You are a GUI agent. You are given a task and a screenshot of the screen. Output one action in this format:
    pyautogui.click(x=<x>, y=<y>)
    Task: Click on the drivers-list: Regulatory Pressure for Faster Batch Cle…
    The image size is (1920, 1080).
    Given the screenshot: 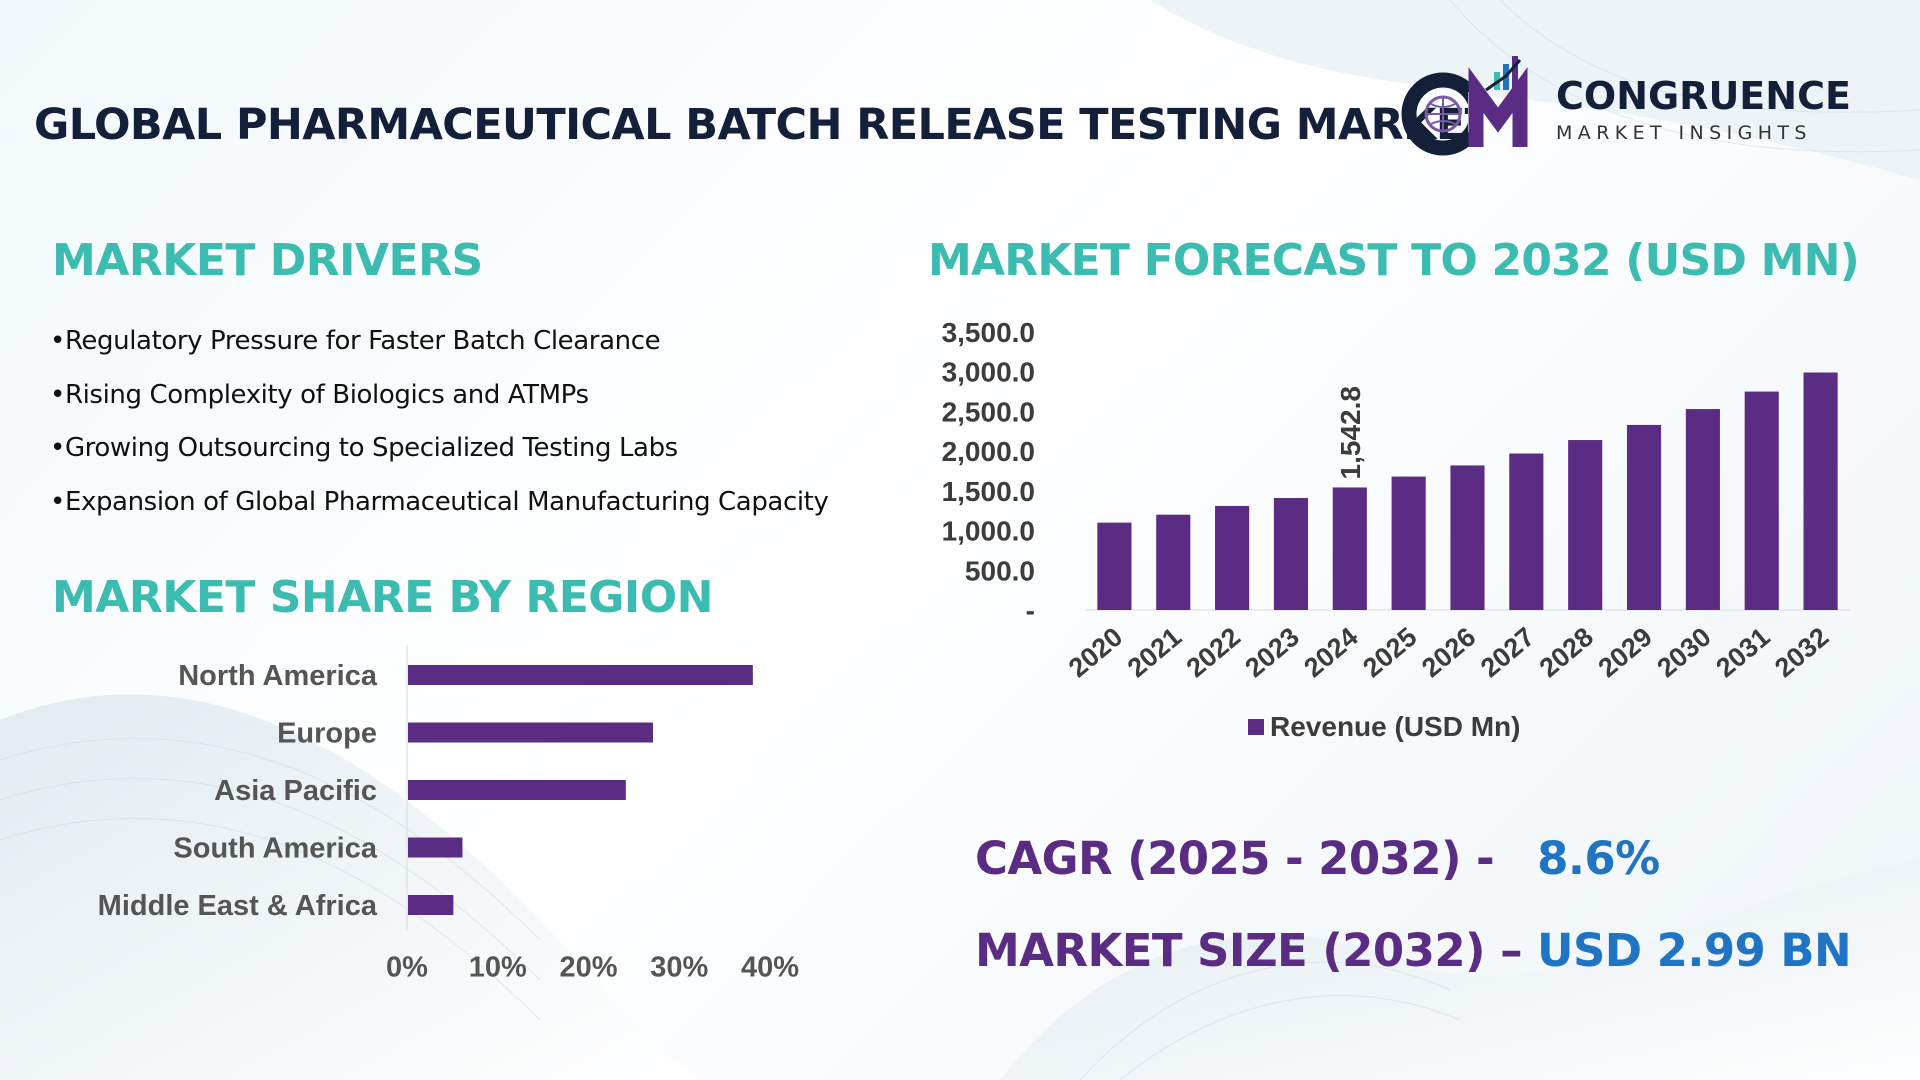 What is the action you would take?
    pyautogui.click(x=439, y=433)
    